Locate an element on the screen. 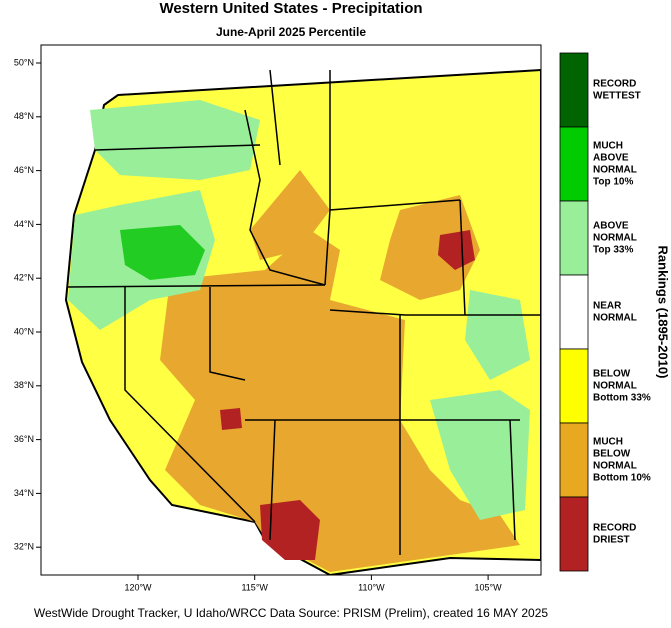 The width and height of the screenshot is (671, 628). lat-label: 44°N is located at coordinates (24, 224).